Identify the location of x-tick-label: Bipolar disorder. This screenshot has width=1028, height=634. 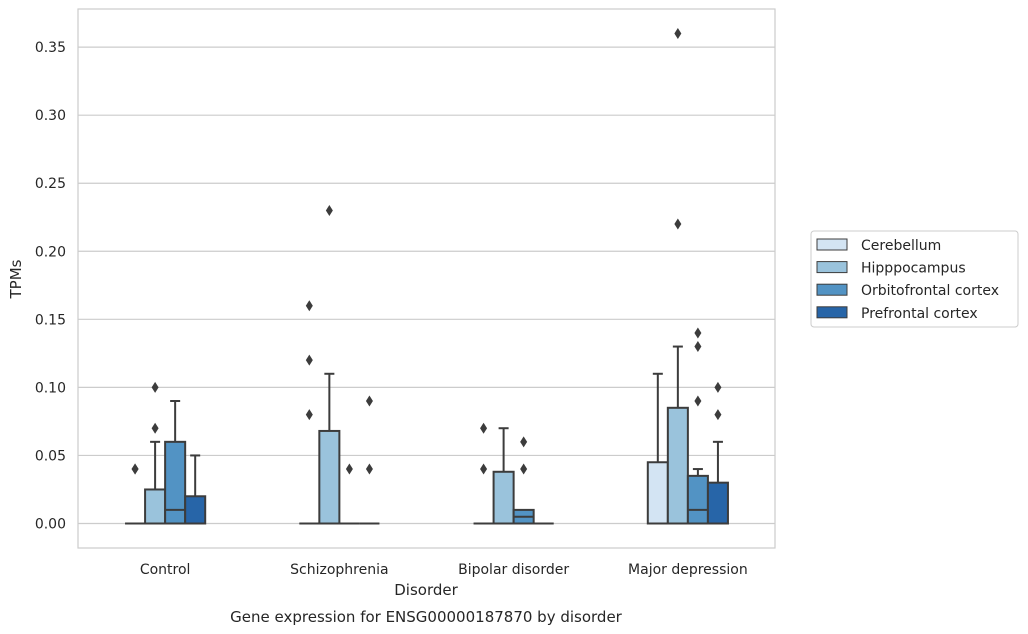
(513, 570).